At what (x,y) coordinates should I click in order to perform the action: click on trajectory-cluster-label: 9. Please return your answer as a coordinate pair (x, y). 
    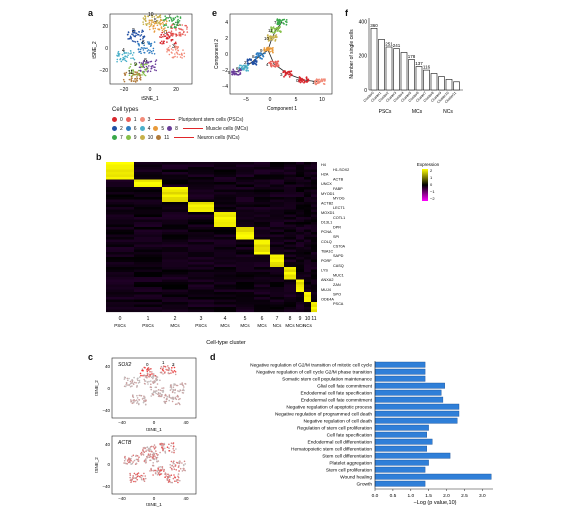
    Looking at the image, I should click on (261, 50).